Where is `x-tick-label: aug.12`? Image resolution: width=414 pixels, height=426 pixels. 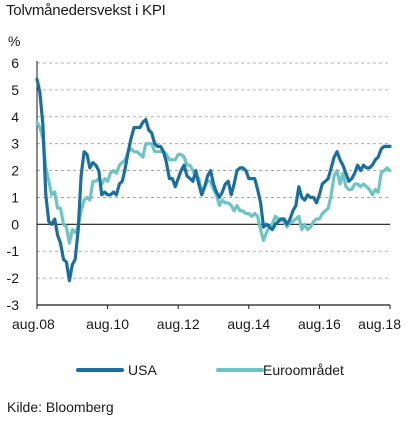 x-tick-label: aug.12 is located at coordinates (178, 324).